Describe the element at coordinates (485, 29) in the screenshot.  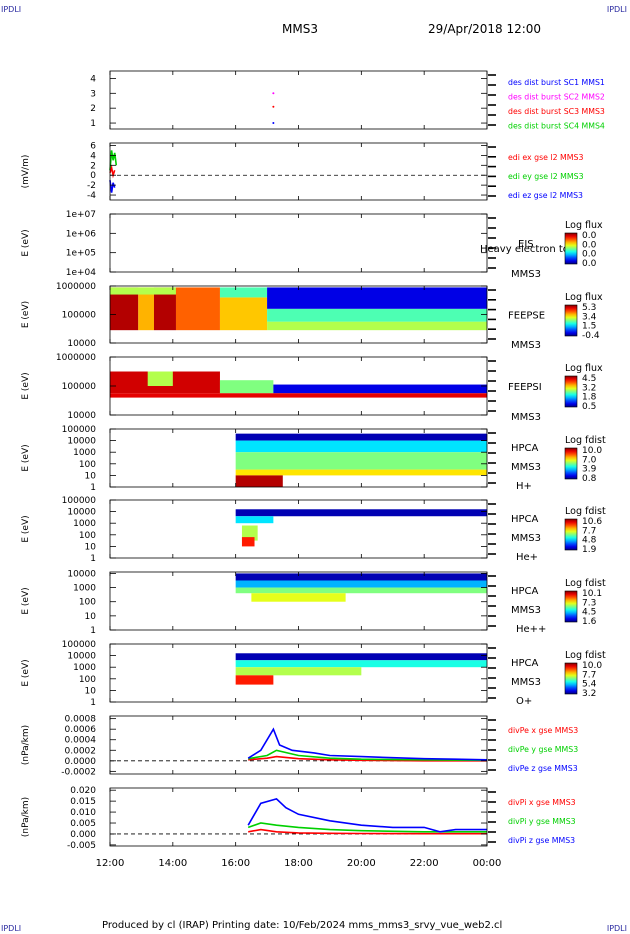
I see `datetime-title: 29/Apr/2018 12:00` at that location.